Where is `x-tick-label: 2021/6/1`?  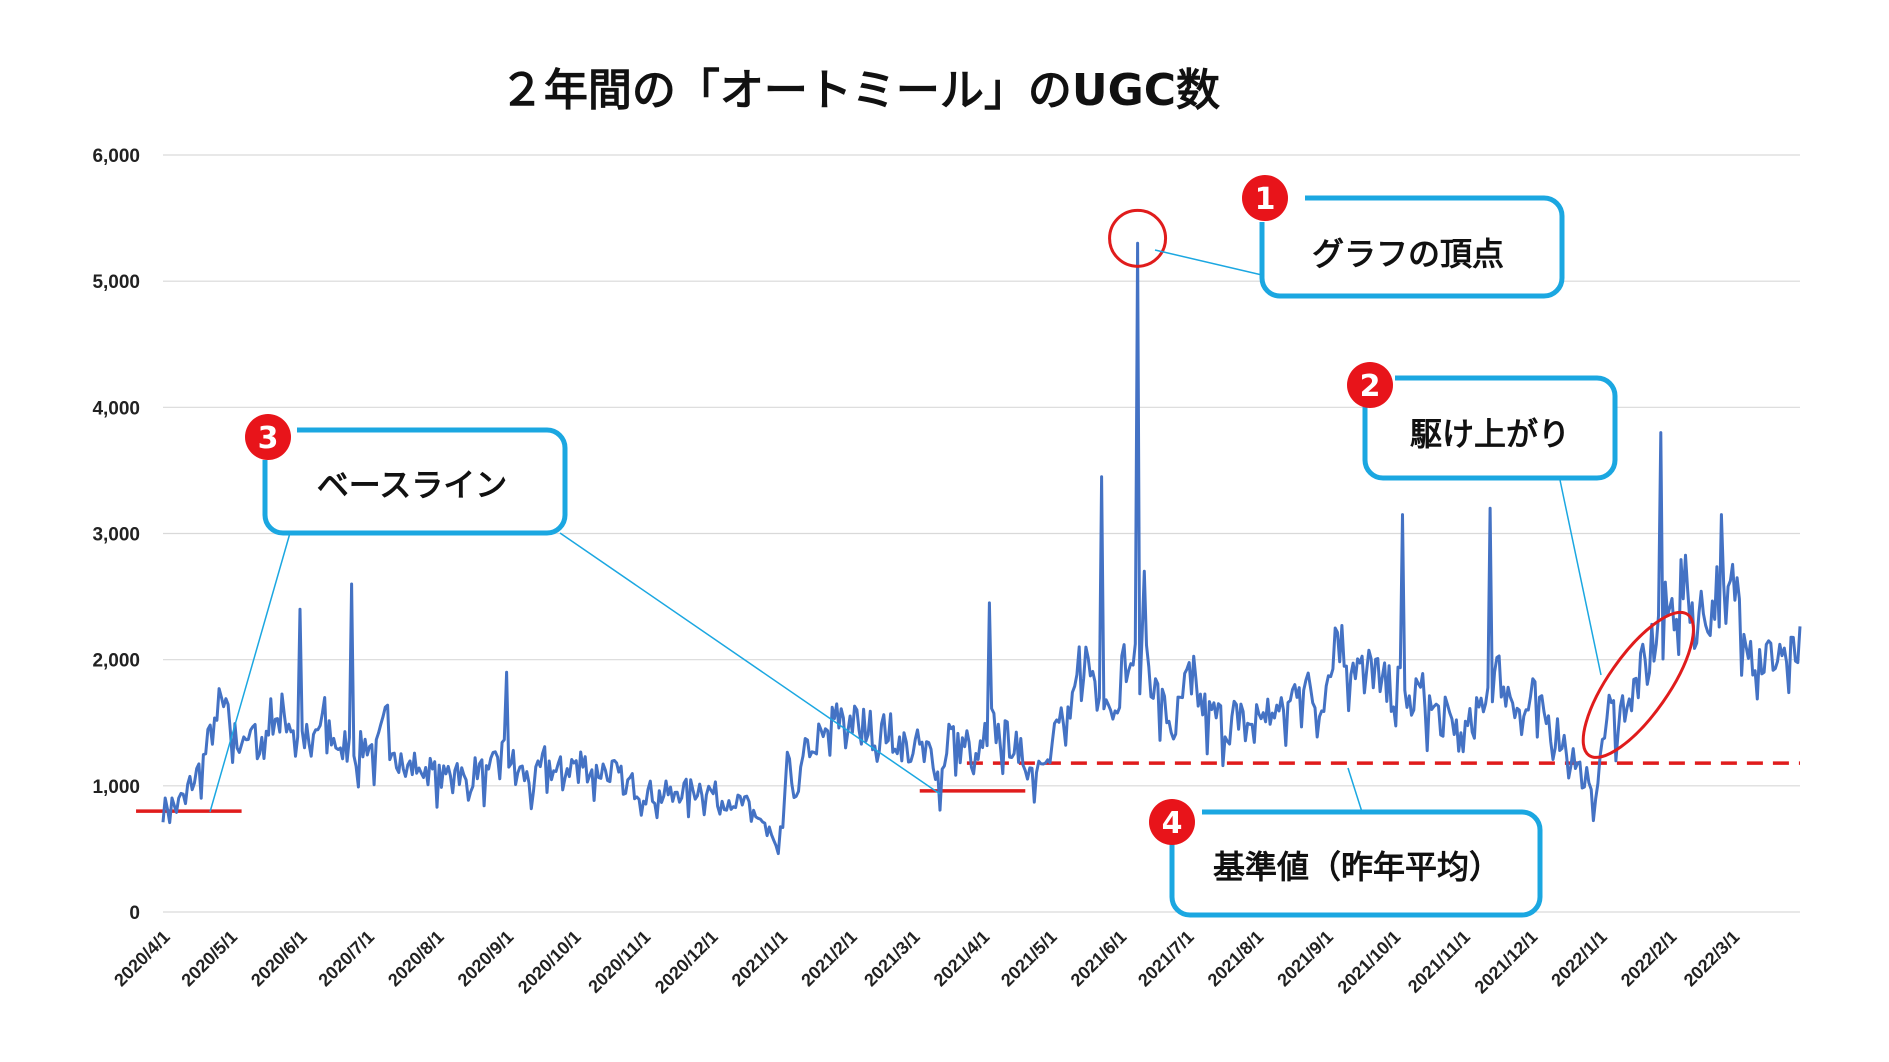
x-tick-label: 2021/6/1 is located at coordinates (1099, 959).